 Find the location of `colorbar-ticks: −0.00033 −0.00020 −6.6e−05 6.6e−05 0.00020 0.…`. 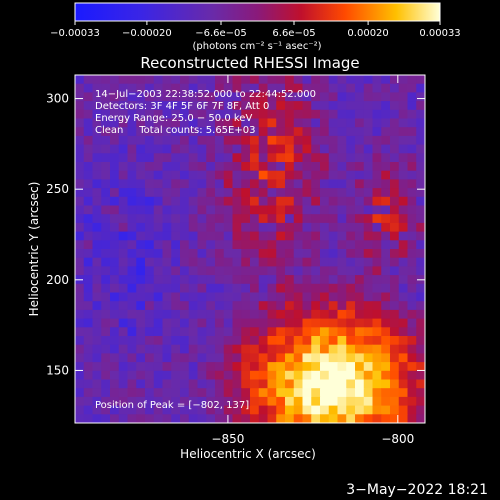

colorbar-ticks: −0.00033 −0.00020 −6.6e−05 6.6e−05 0.00020 0.… is located at coordinates (255, 30).